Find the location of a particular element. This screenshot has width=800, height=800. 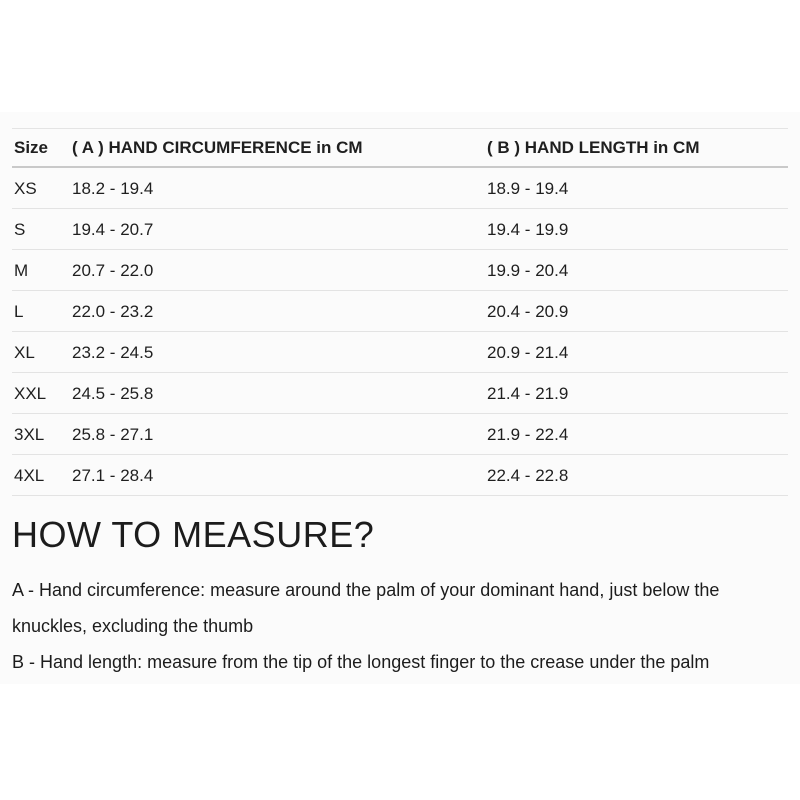

table-row: M 20.7 - 22.0 19.9 - 20.4 is located at coordinates (400, 270).